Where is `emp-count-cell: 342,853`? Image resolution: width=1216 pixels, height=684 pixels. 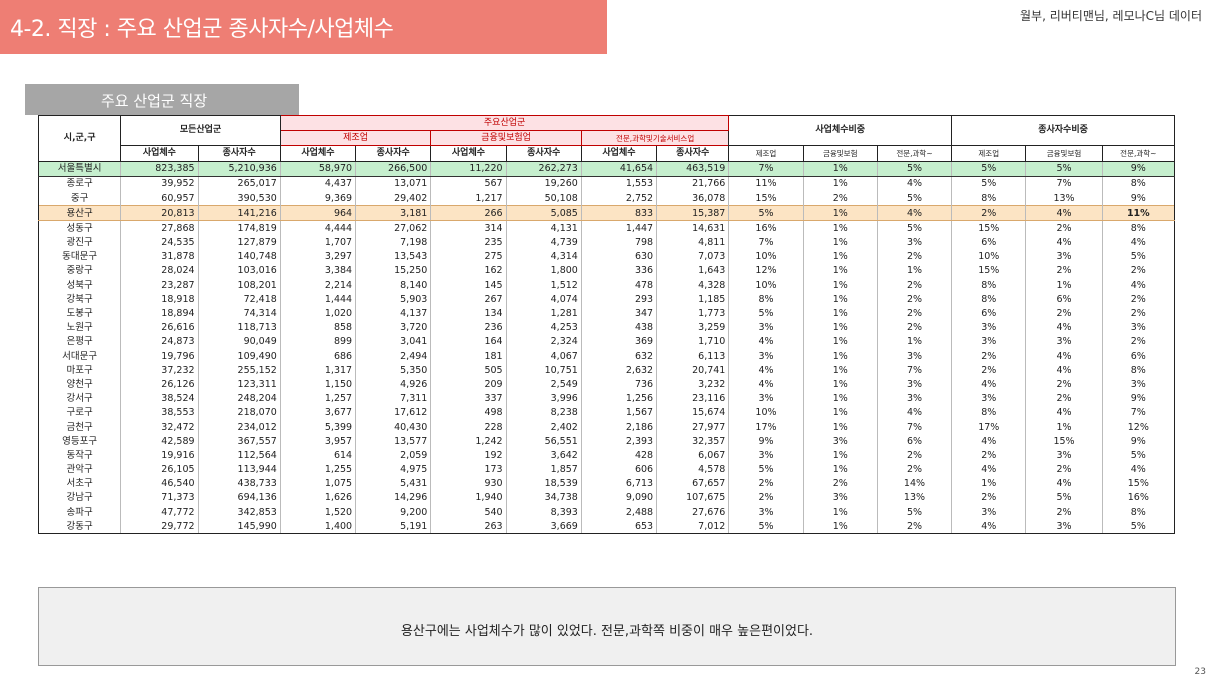 emp-count-cell: 342,853 is located at coordinates (239, 512).